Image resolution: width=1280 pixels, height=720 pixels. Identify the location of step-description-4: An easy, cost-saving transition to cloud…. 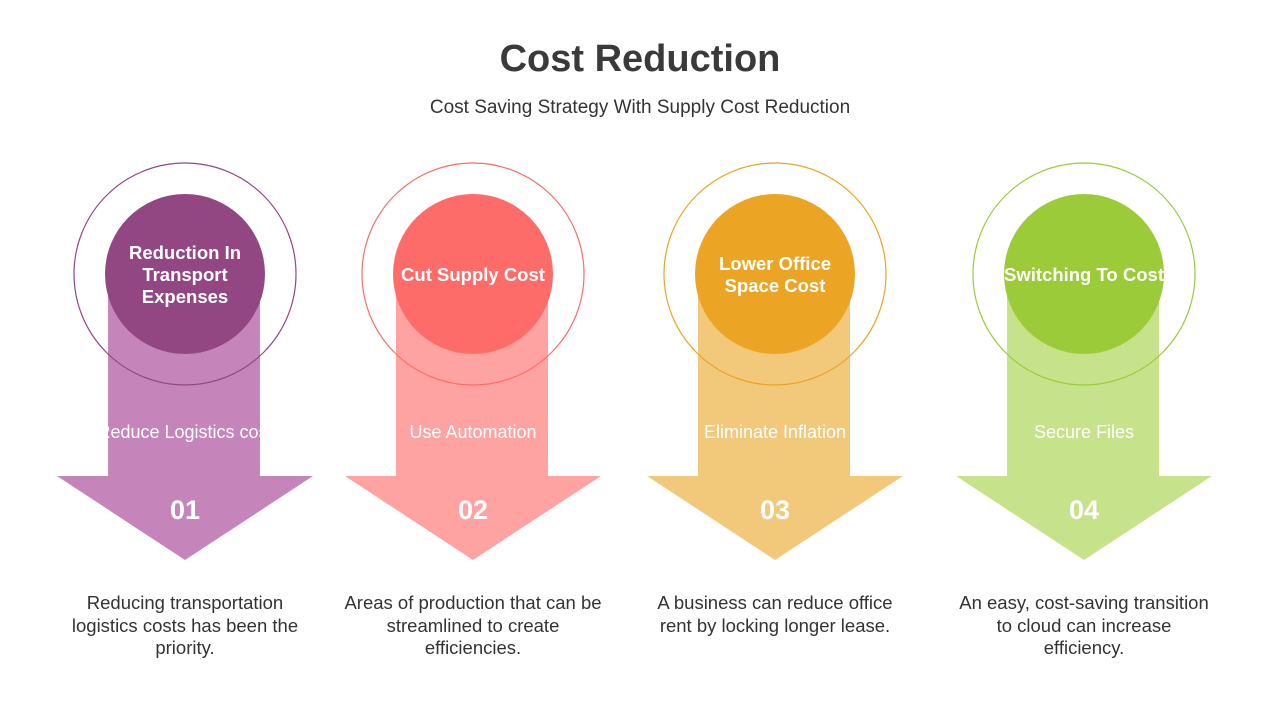
(1084, 625).